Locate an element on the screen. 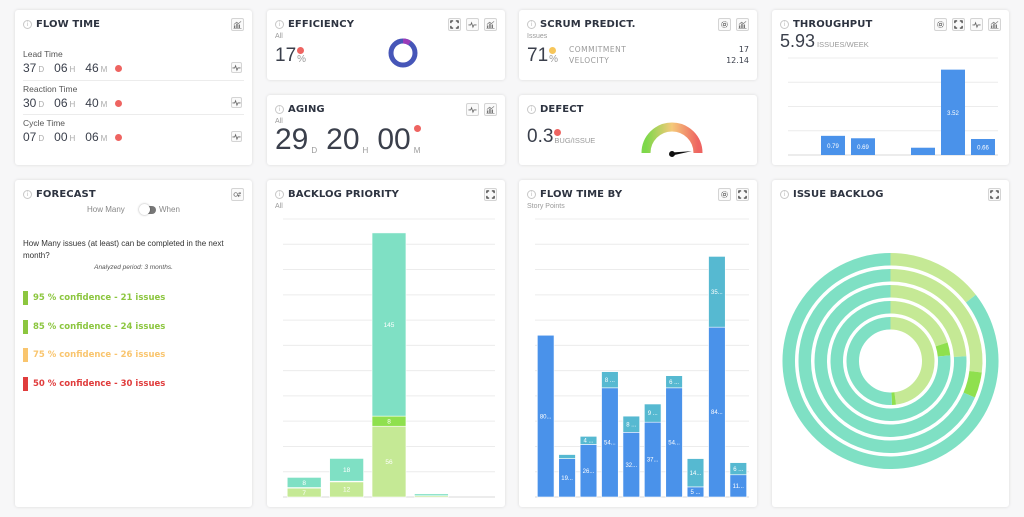  toggle-label-when: When is located at coordinates (169, 209).